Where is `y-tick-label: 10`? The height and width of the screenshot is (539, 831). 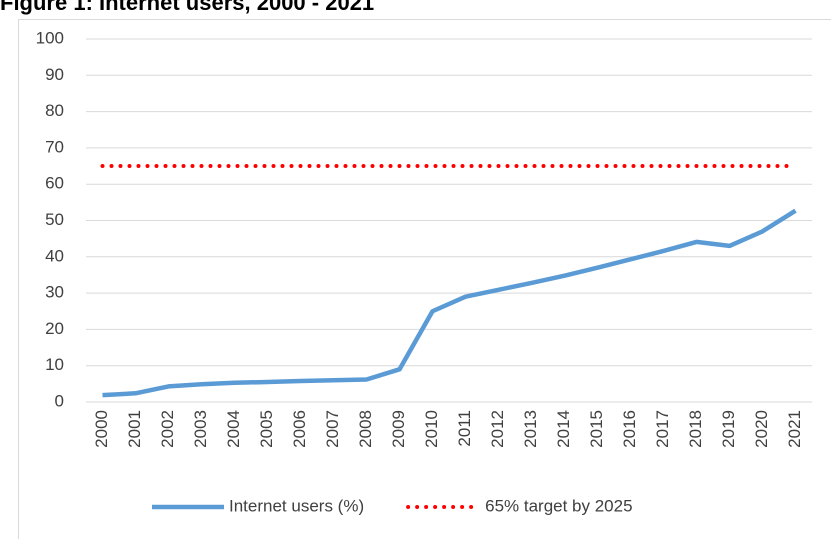
y-tick-label: 10 is located at coordinates (54, 364).